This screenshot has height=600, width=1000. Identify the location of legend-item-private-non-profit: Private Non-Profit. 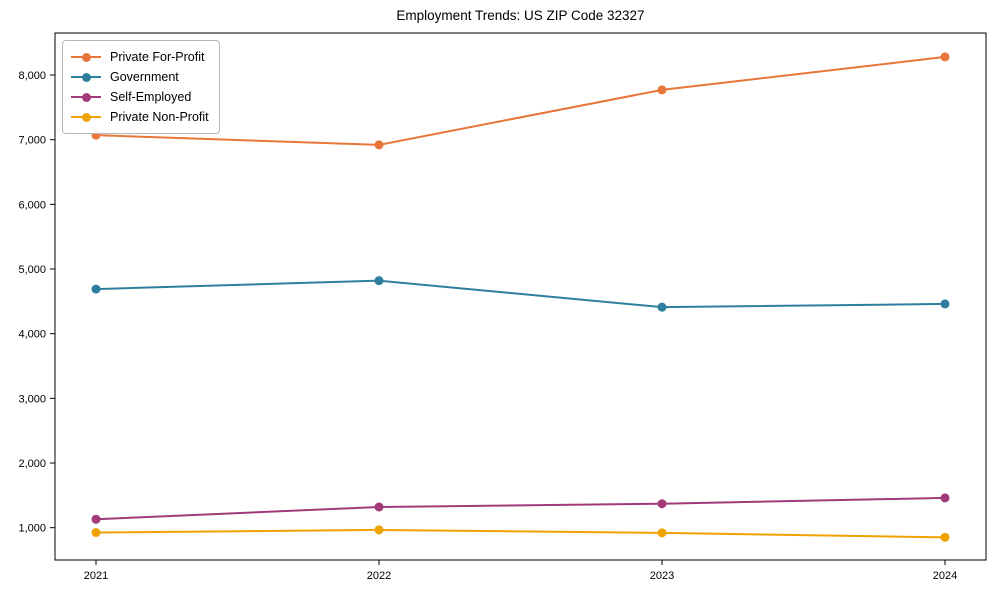
(140, 117).